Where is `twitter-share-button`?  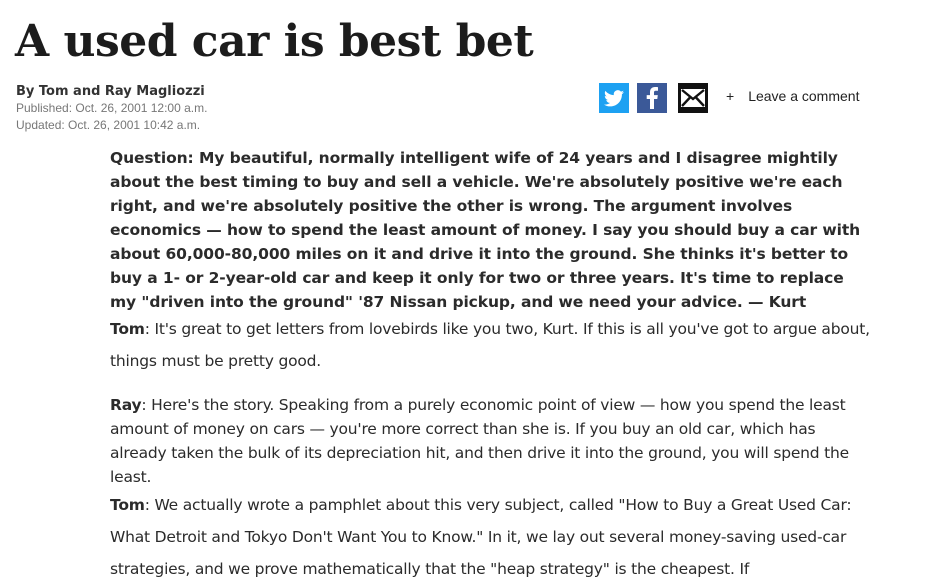 twitter-share-button is located at coordinates (614, 98).